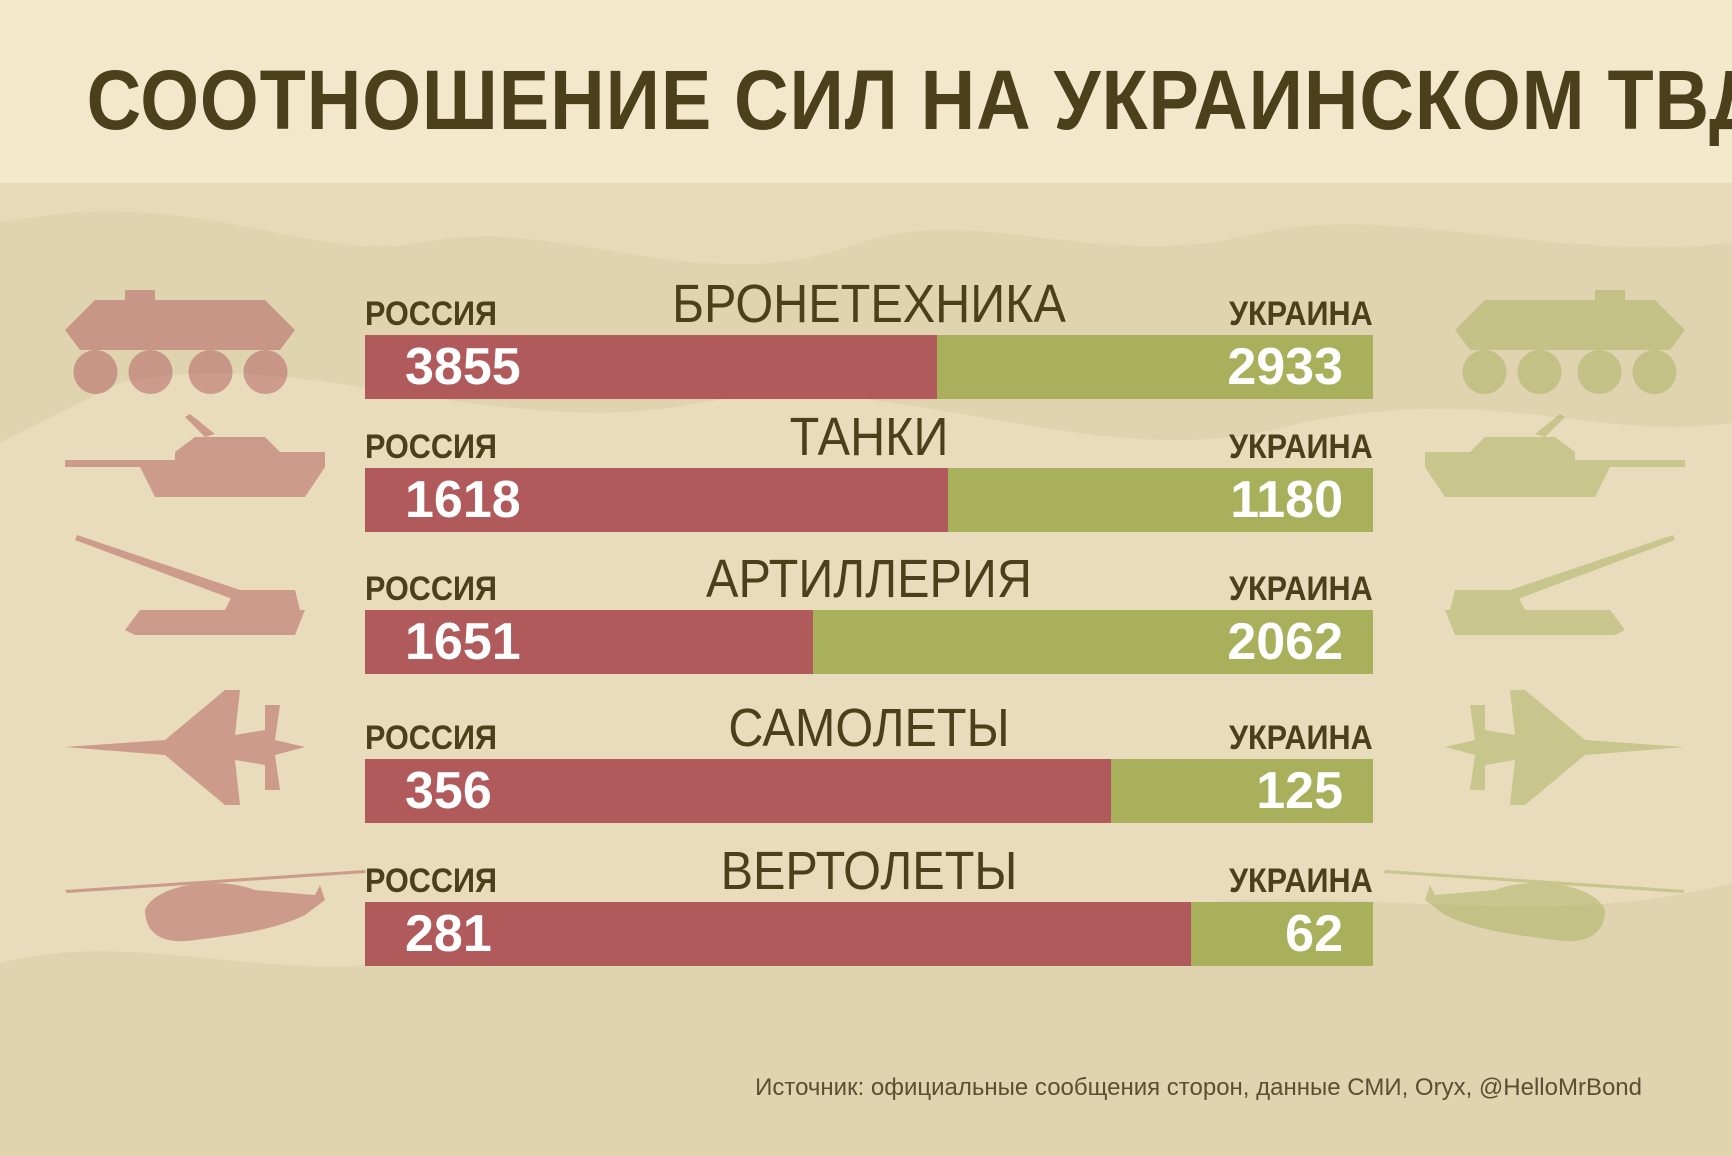 The image size is (1732, 1156). I want to click on category-row: РОССИЯ САМОЛЕТЫ УКРАИНА 356 125, so click(869, 778).